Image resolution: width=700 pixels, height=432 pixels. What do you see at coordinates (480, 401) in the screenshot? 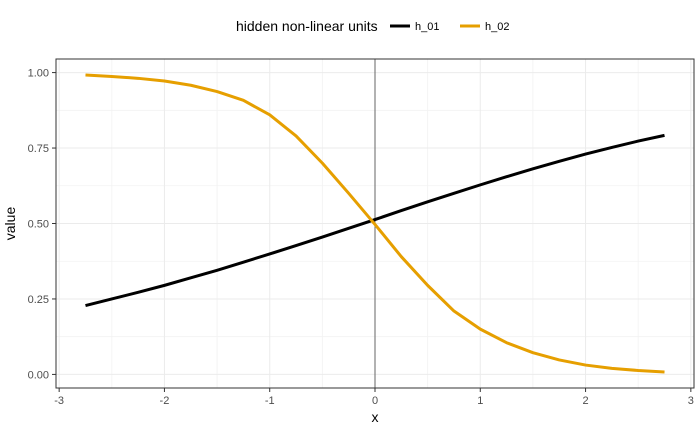
I see `x-tick-label: 1` at bounding box center [480, 401].